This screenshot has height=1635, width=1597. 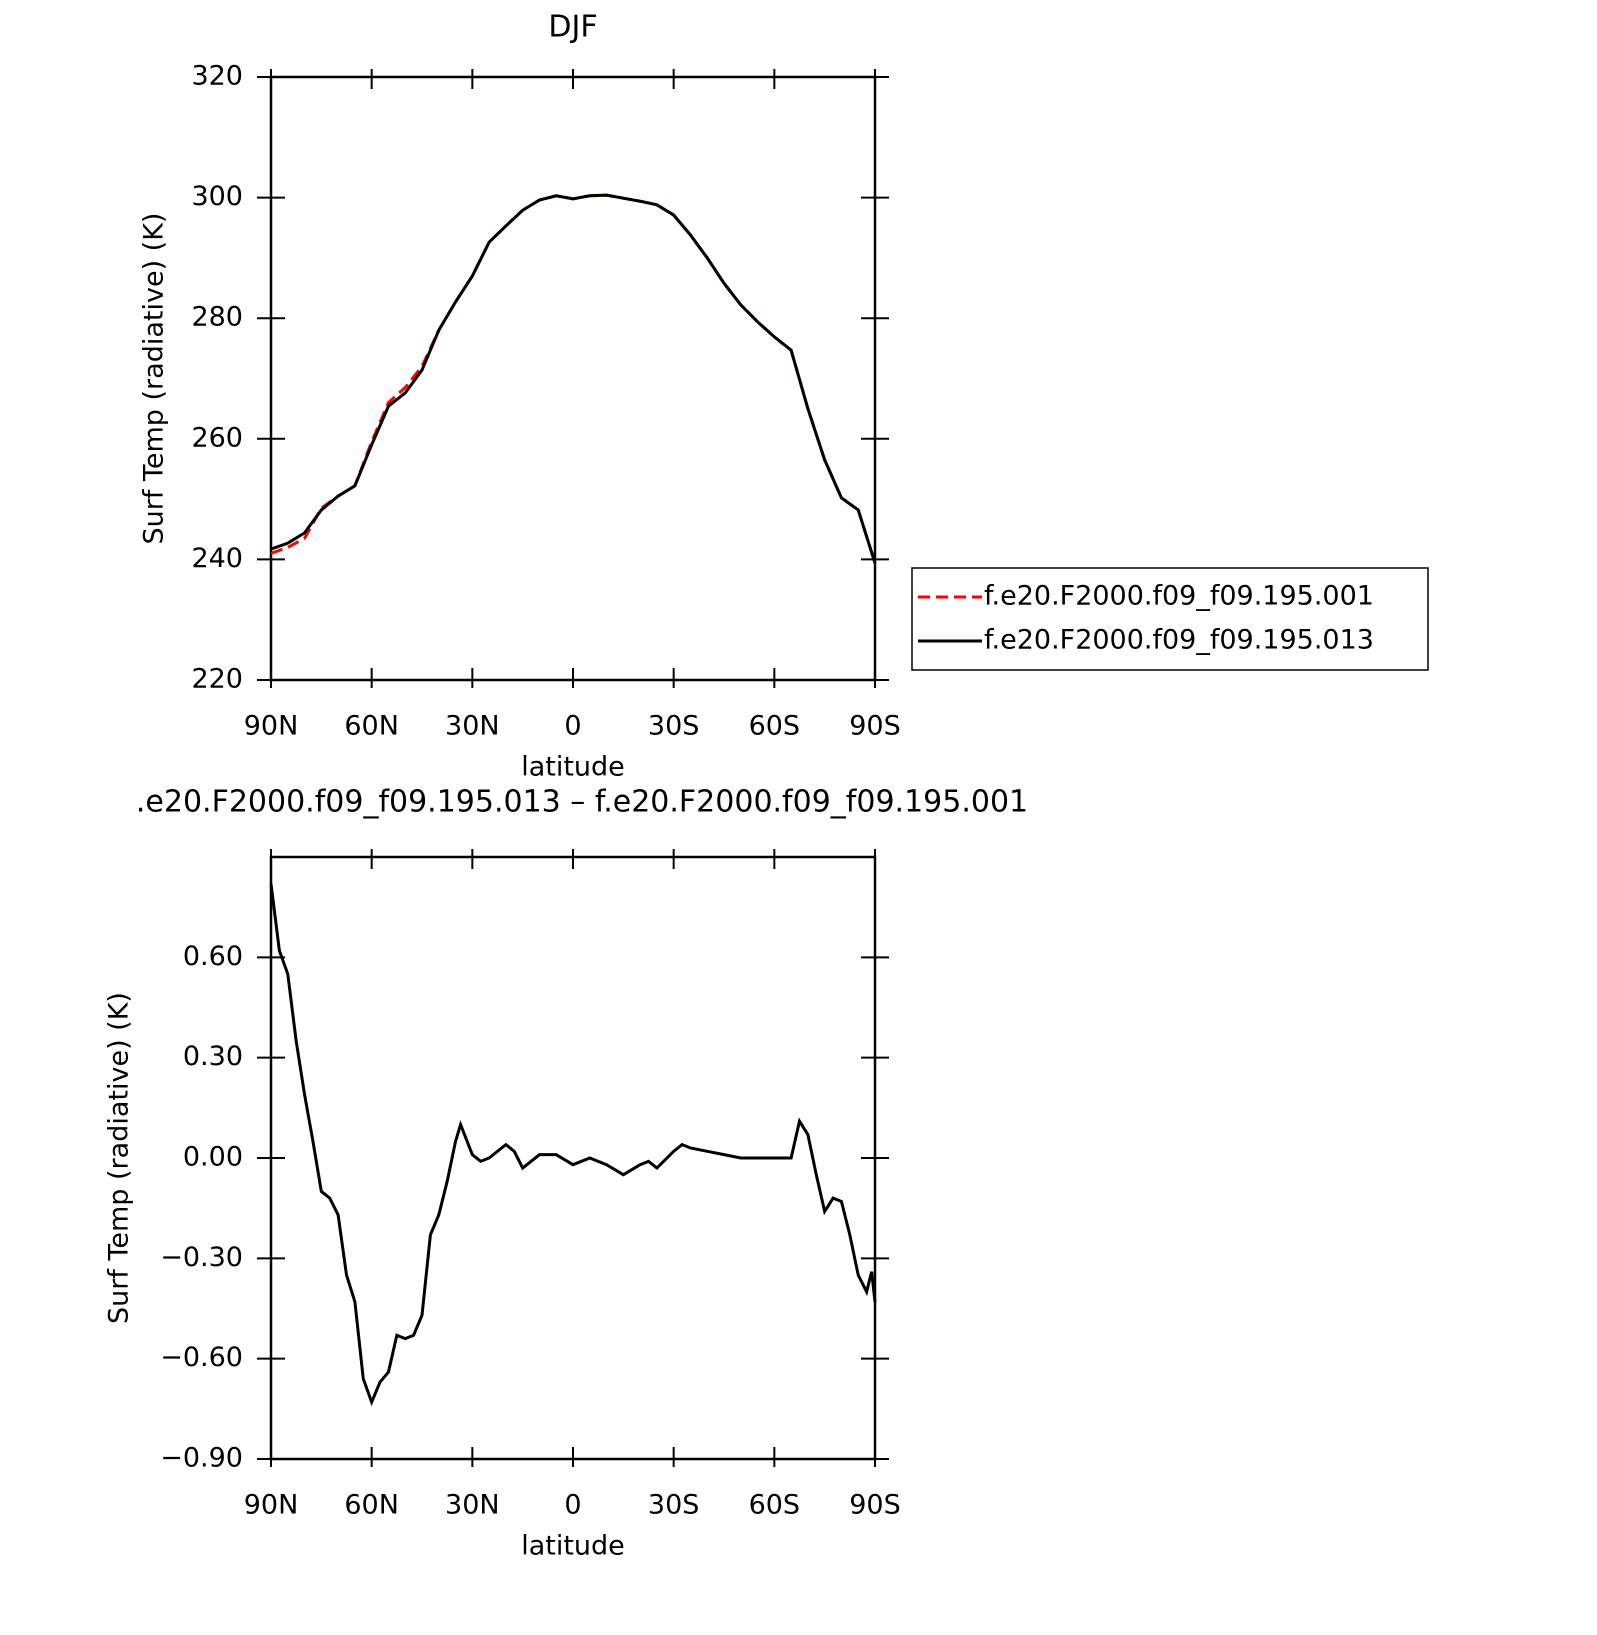 What do you see at coordinates (572, 27) in the screenshot?
I see `chart-title: DJF` at bounding box center [572, 27].